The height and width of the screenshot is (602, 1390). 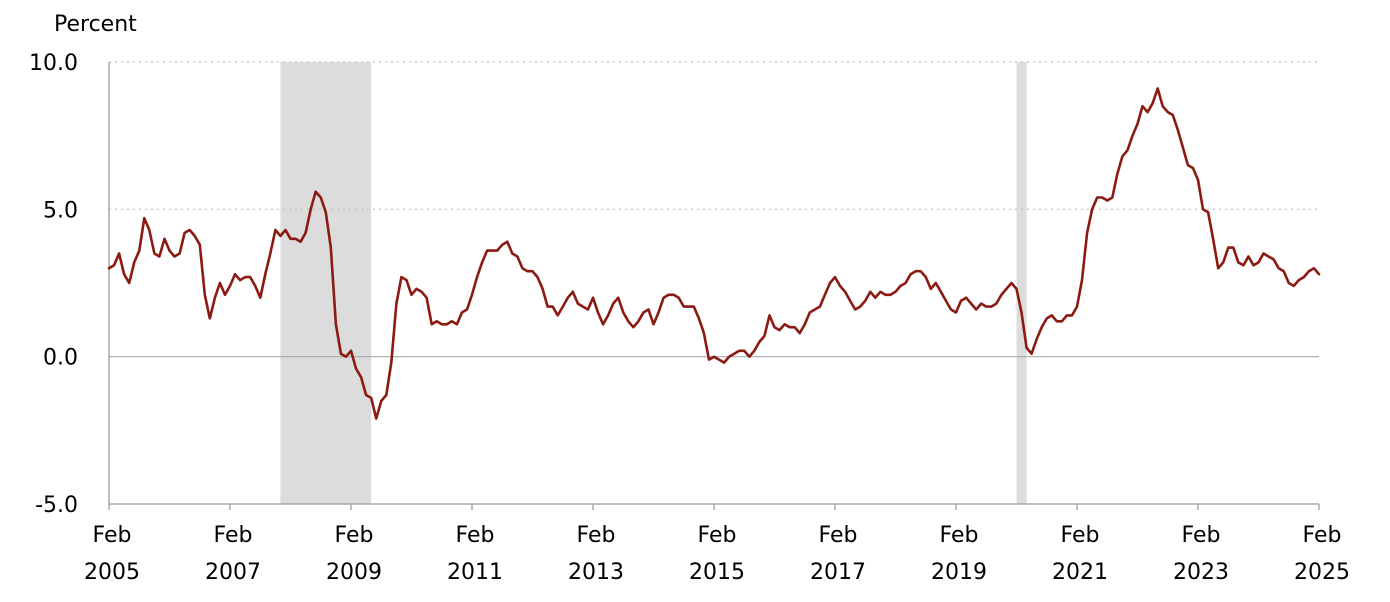 What do you see at coordinates (838, 572) in the screenshot?
I see `x-tick-year: 2017` at bounding box center [838, 572].